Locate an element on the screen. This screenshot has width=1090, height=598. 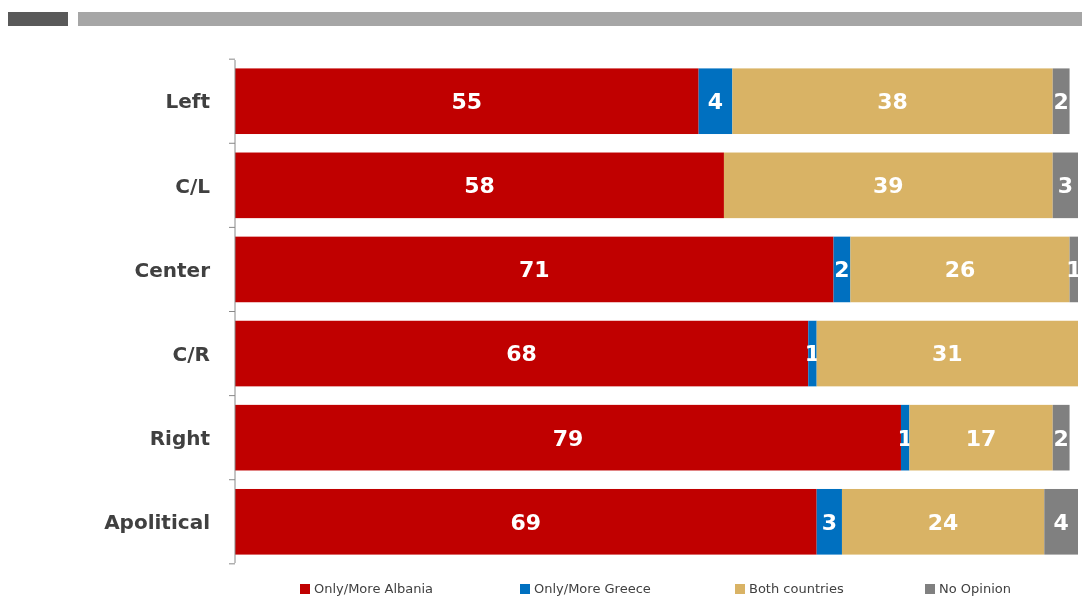
data-label: 68 is located at coordinates (521, 354).